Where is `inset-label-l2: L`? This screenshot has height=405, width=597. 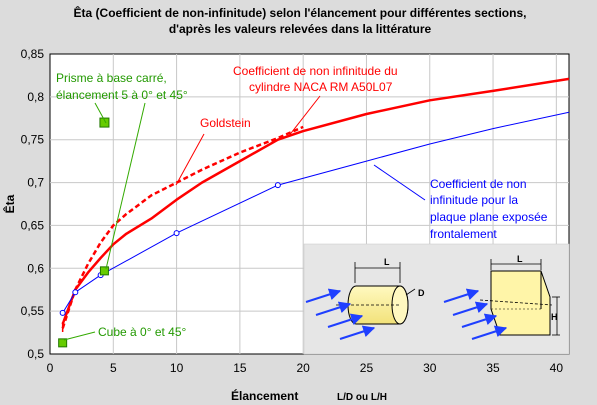 inset-label-l2: L is located at coordinates (520, 259).